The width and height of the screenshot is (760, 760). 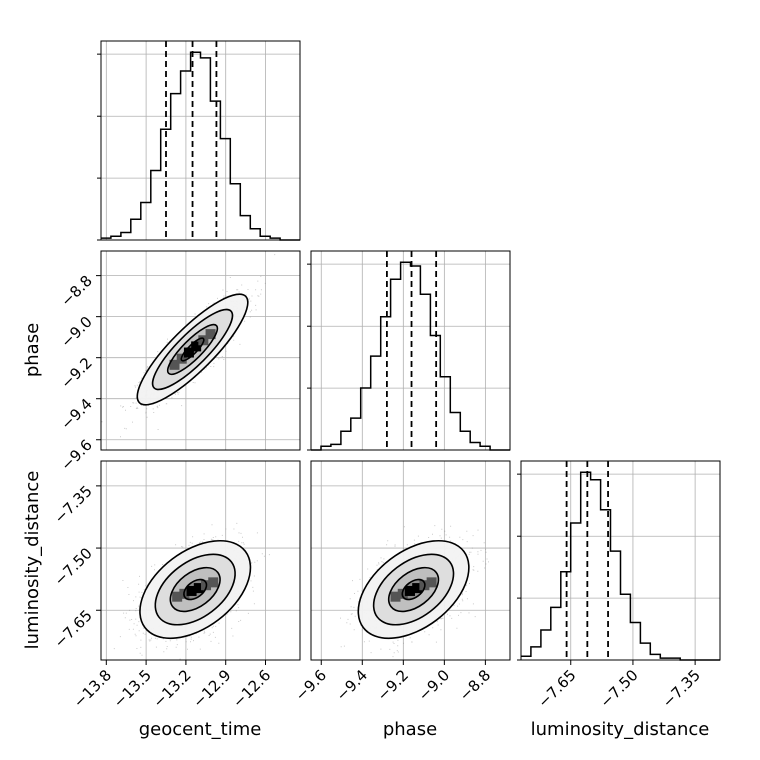 I want to click on hist-panel-luminosity-distance, so click(x=620, y=560).